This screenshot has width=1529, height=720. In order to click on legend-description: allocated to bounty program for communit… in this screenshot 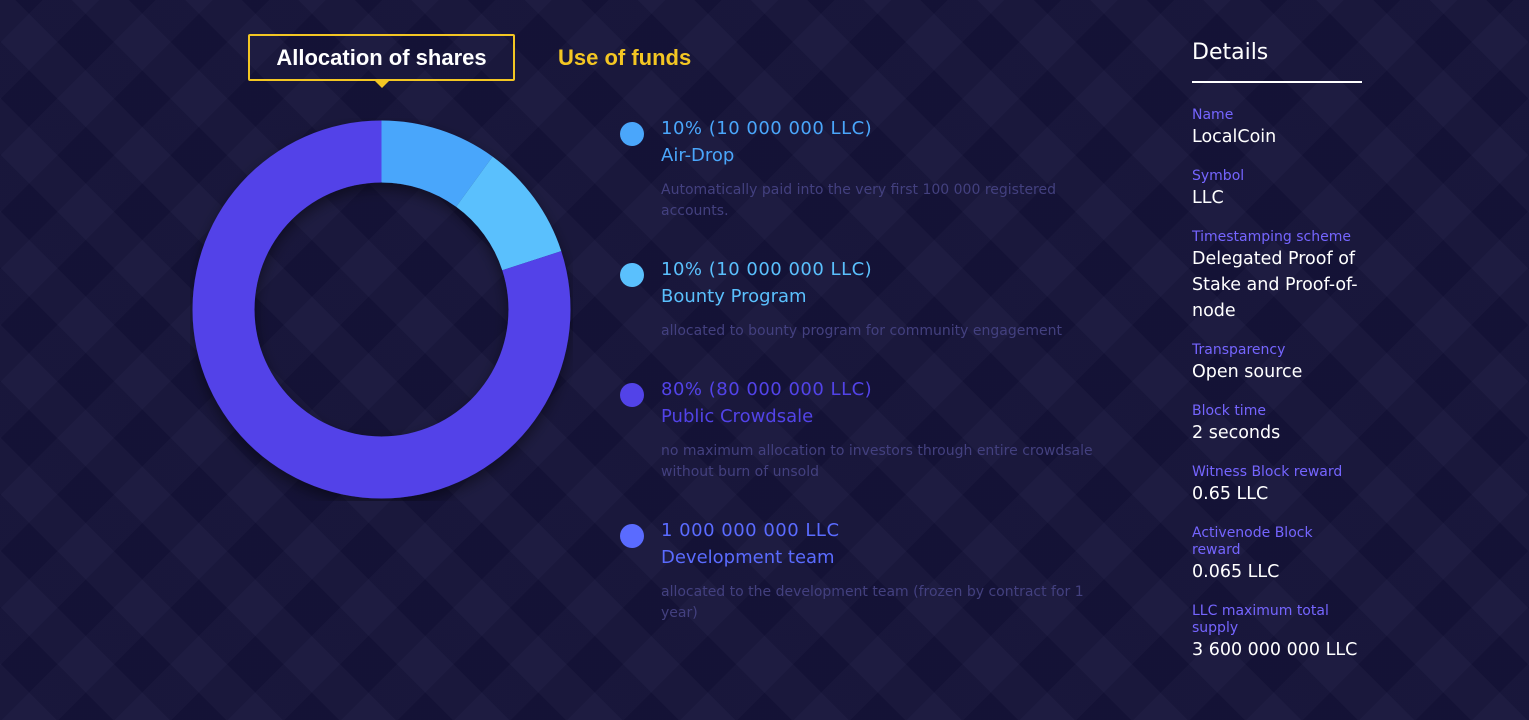, I will do `click(861, 331)`.